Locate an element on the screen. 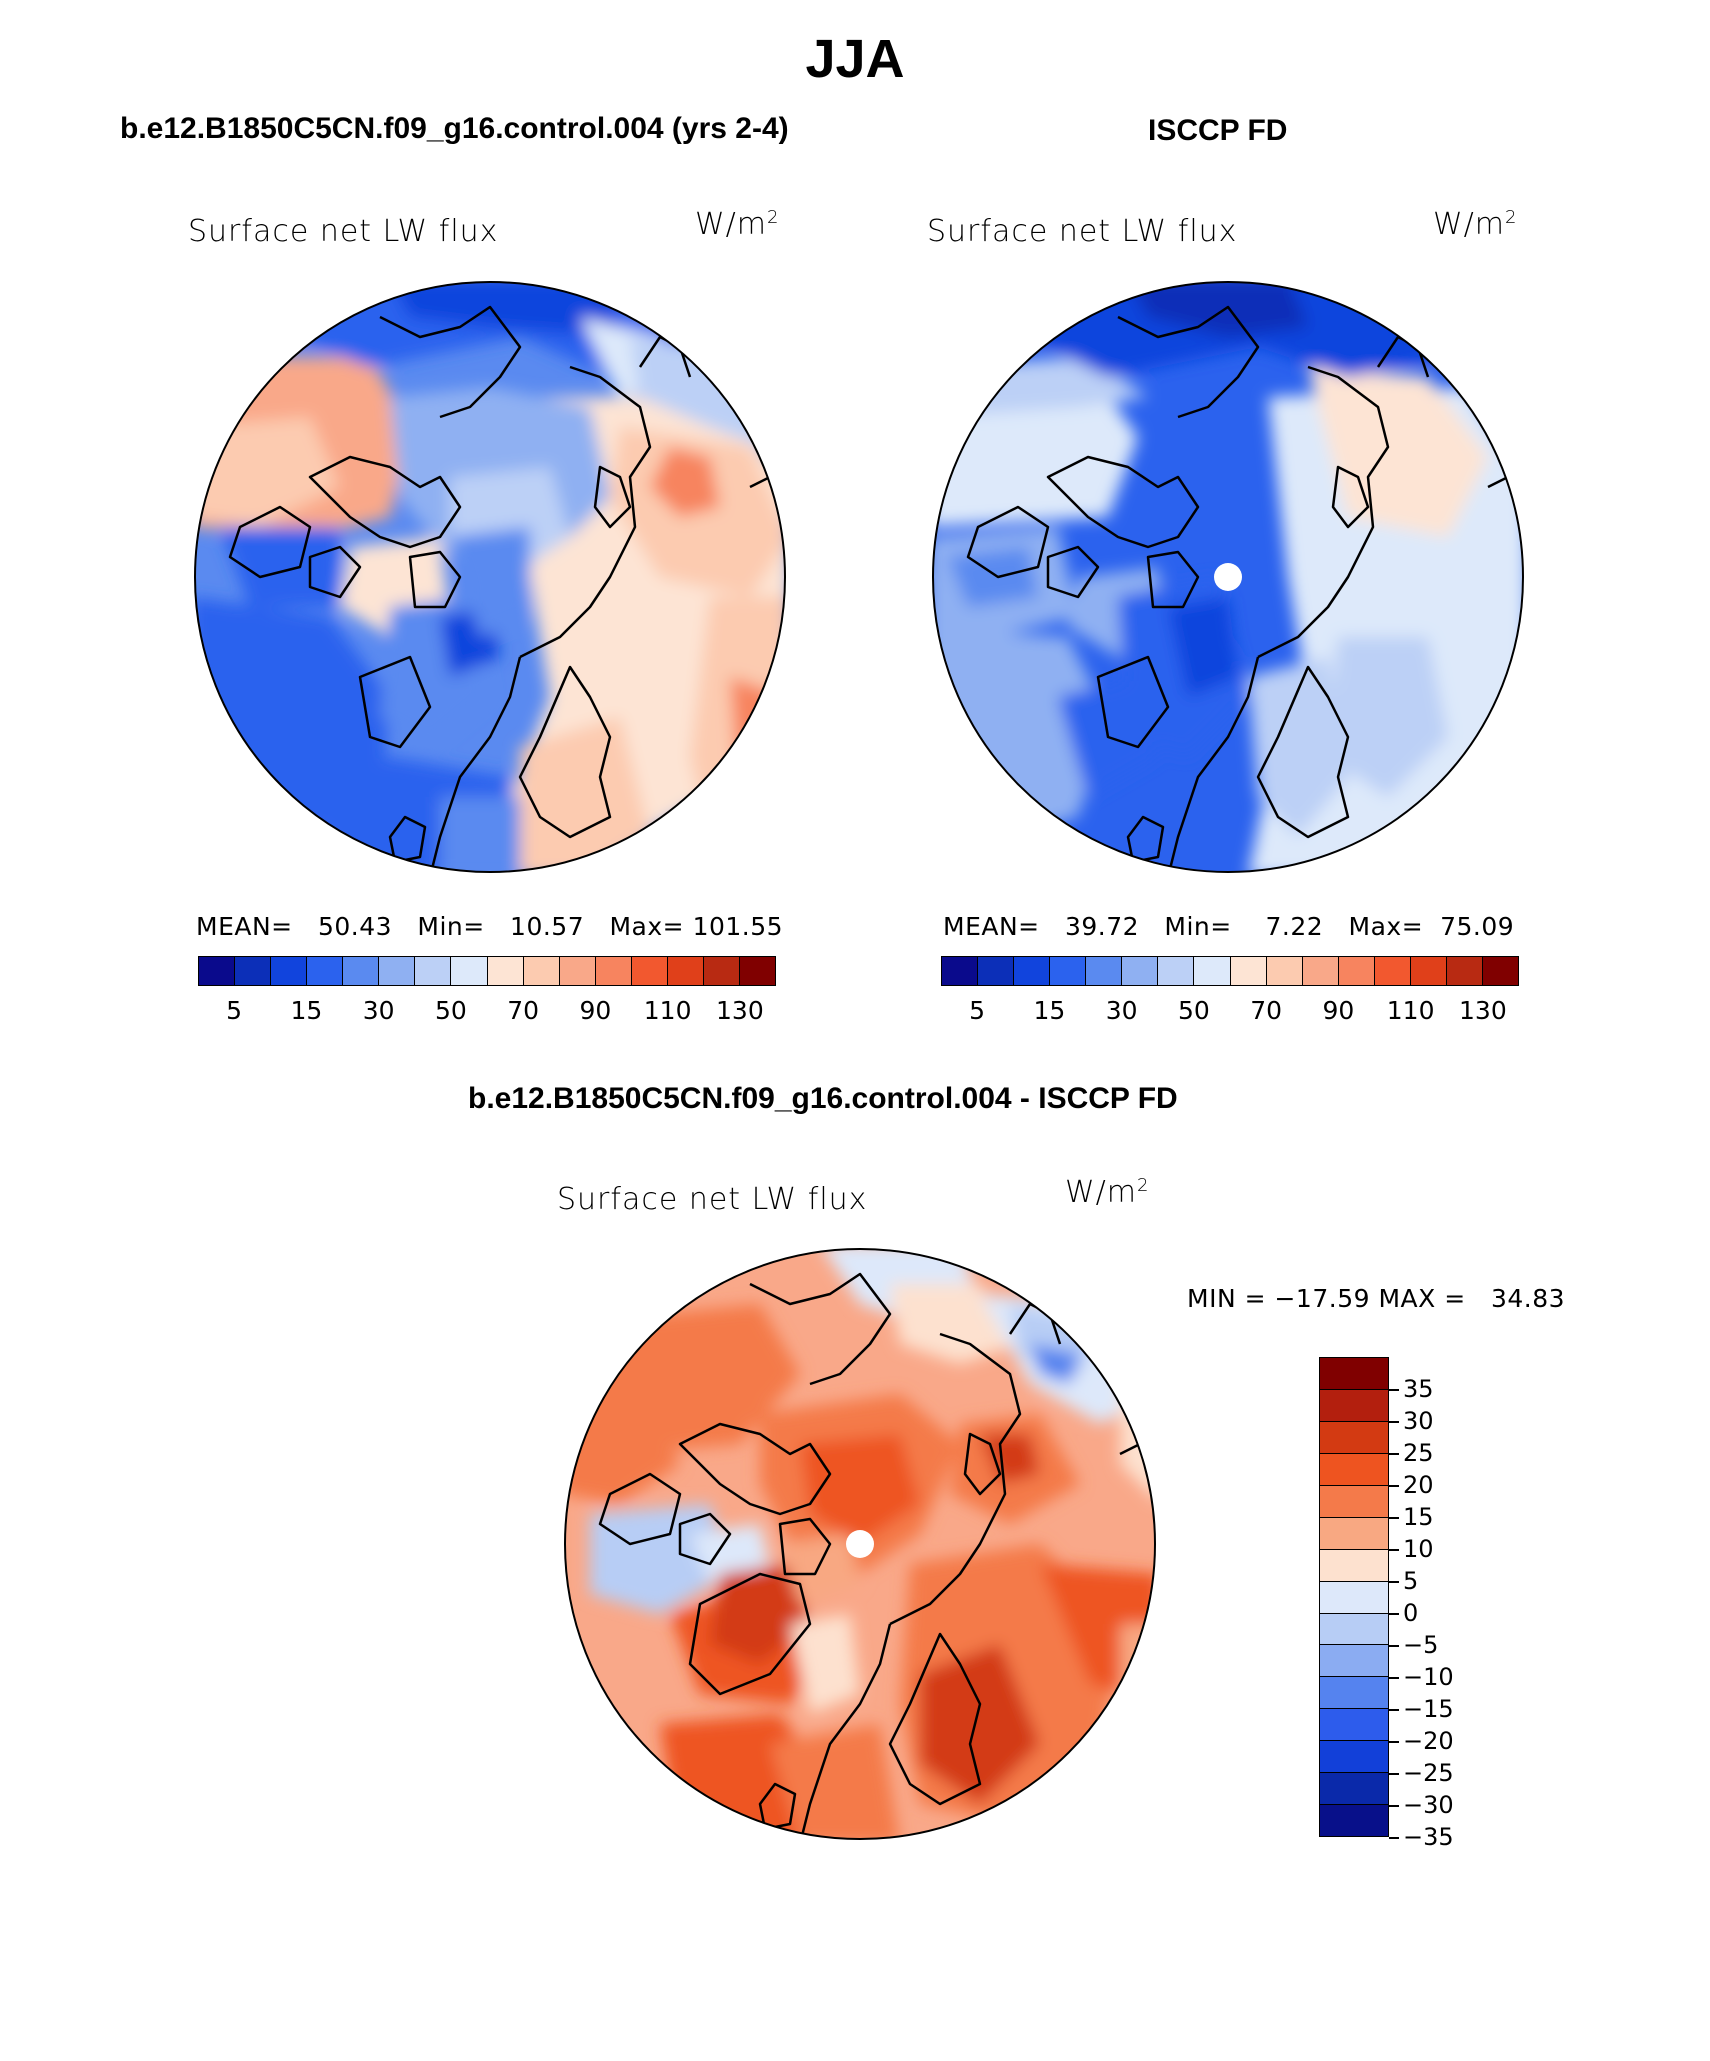  figure-title: JJA is located at coordinates (855, 59).